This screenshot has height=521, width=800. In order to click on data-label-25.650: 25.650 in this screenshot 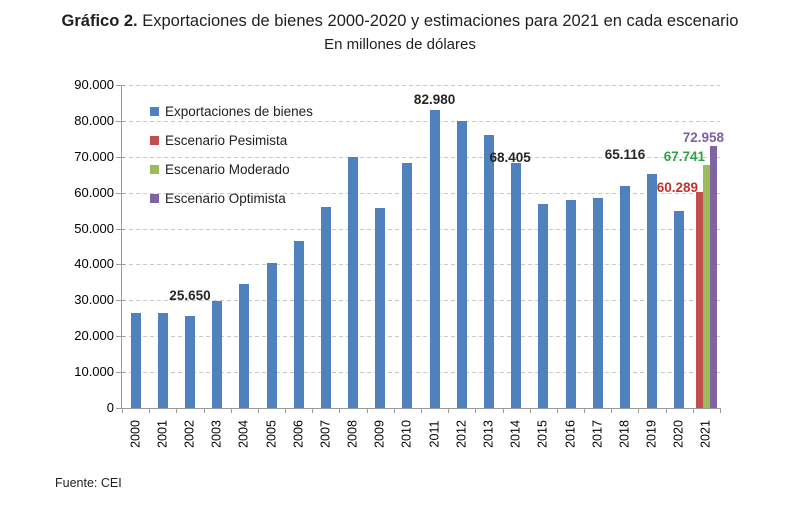, I will do `click(190, 295)`.